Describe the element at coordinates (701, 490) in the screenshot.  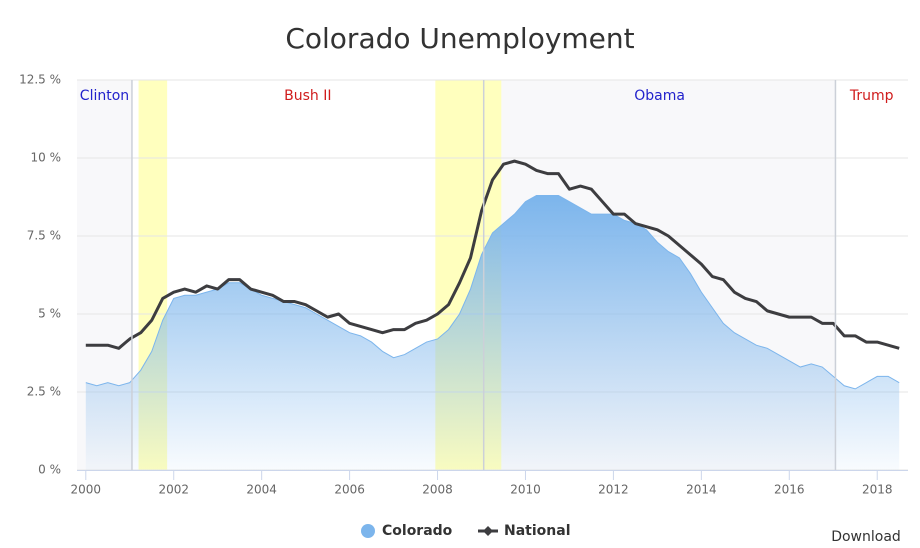
I see `x-tick-label: 2014` at that location.